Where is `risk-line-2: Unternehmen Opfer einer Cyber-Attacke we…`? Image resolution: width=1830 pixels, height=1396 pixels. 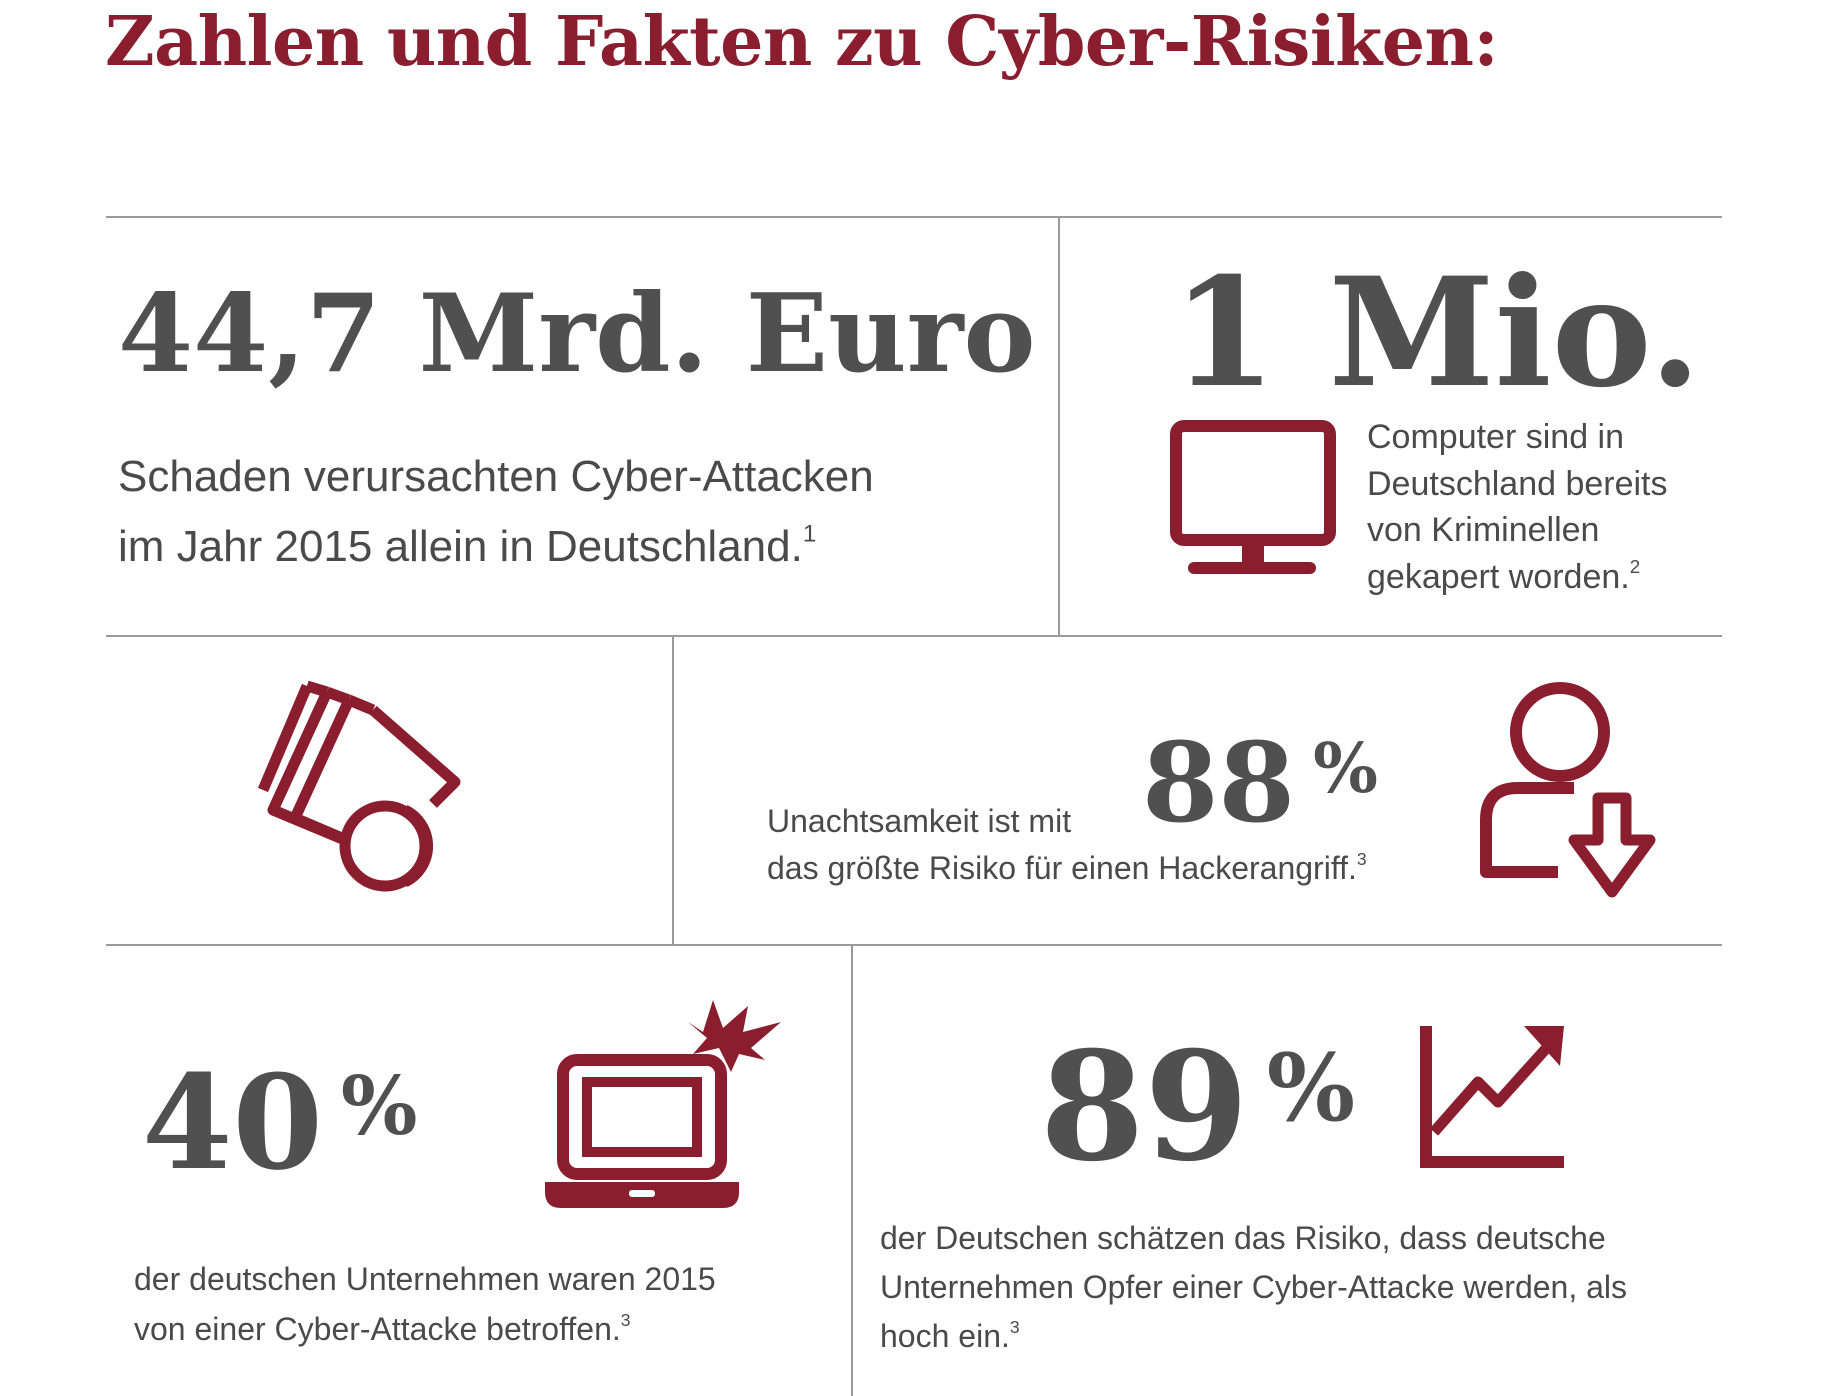
risk-line-2: Unternehmen Opfer einer Cyber-Attacke we… is located at coordinates (1254, 1287).